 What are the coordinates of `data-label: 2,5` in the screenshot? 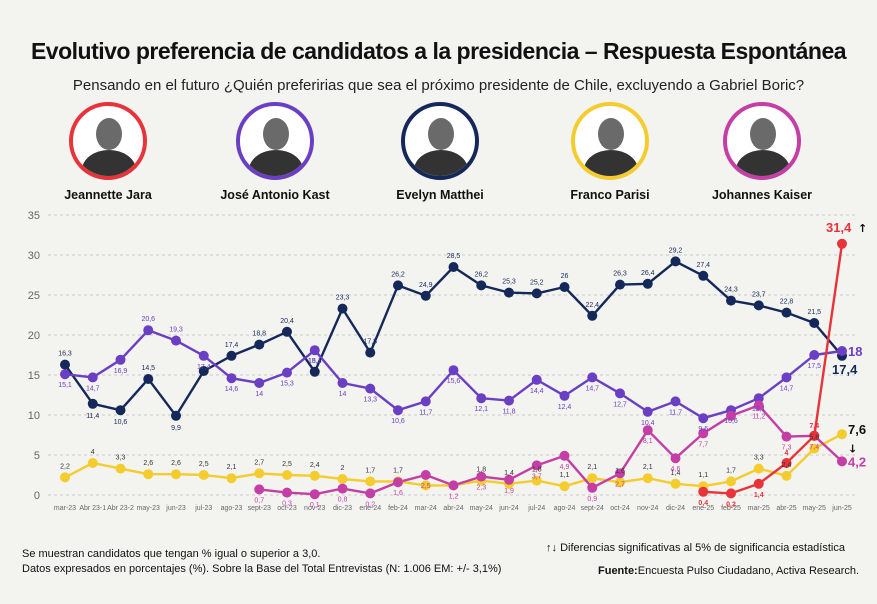 It's located at (287, 464).